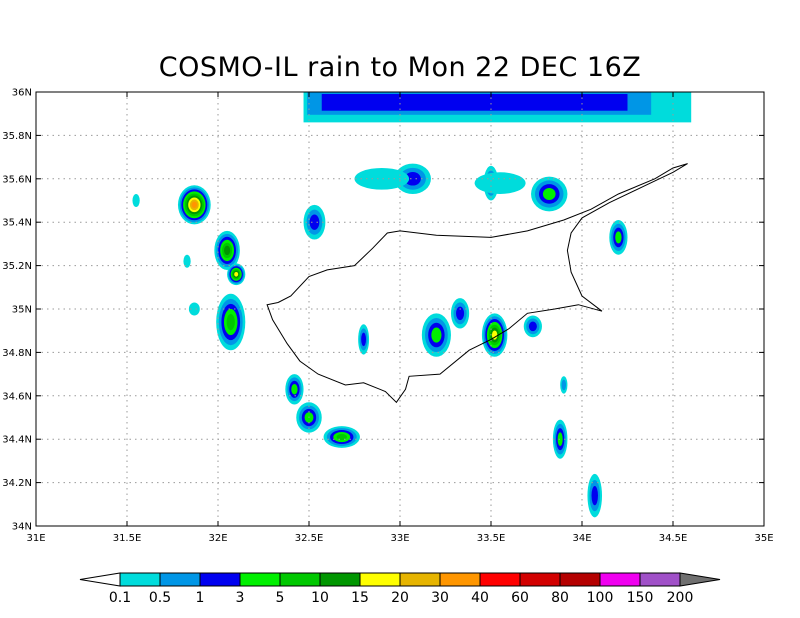 This screenshot has height=618, width=800. What do you see at coordinates (17, 396) in the screenshot?
I see `lat-tick-label: 34.6N` at bounding box center [17, 396].